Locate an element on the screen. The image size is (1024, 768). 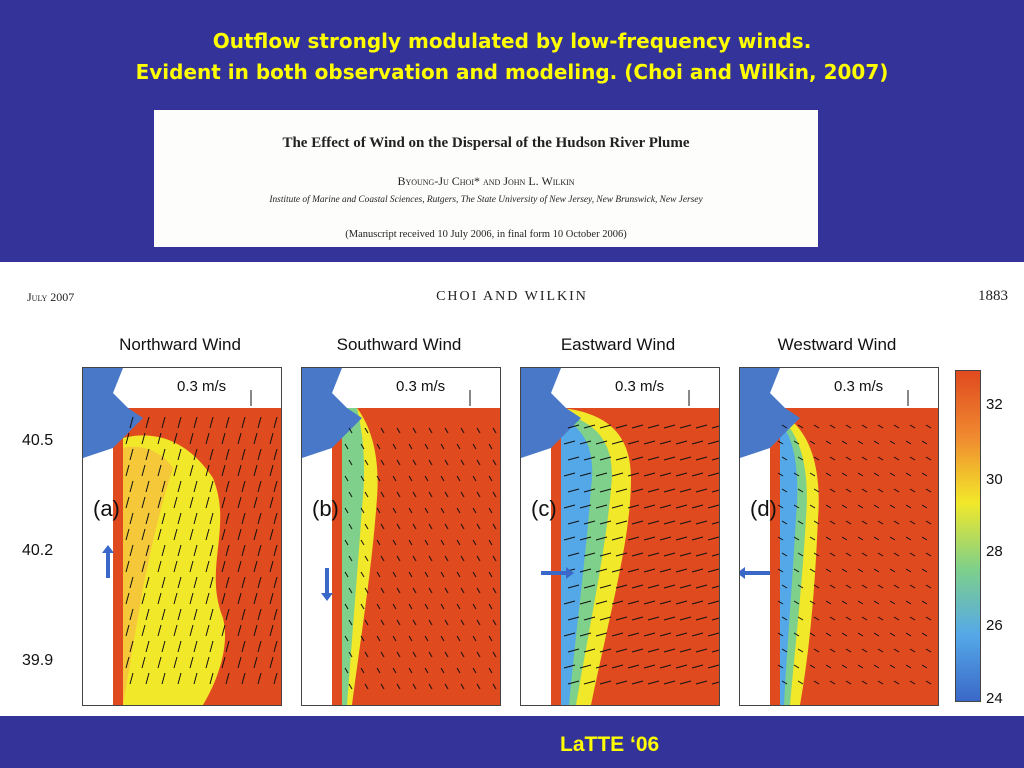
latitude-label: 39.9 is located at coordinates (38, 660).